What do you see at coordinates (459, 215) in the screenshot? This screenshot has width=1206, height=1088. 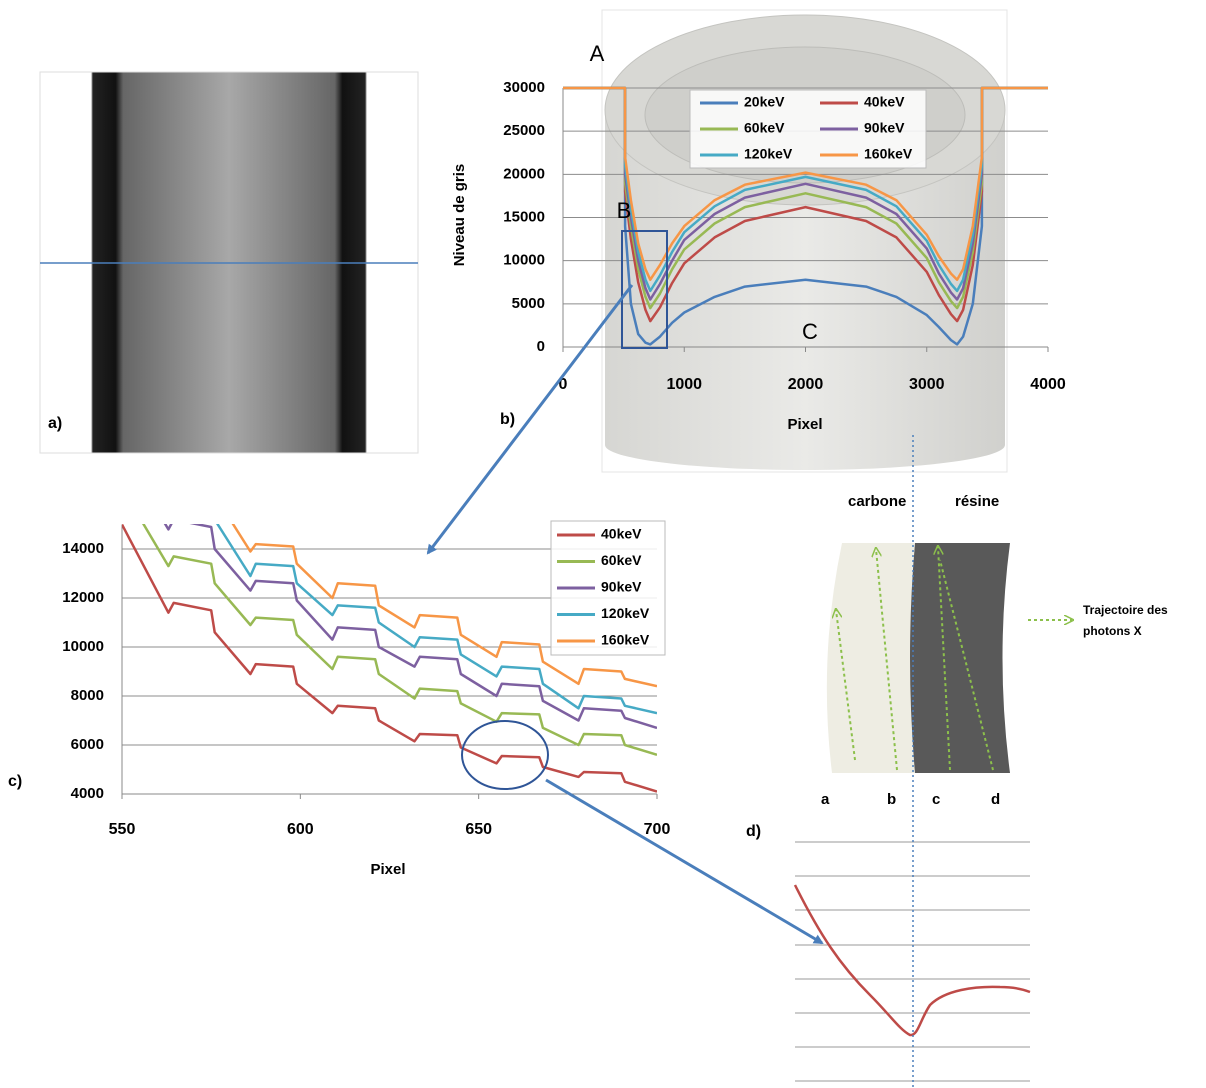 I see `y-axis-title: Niveau de gris` at bounding box center [459, 215].